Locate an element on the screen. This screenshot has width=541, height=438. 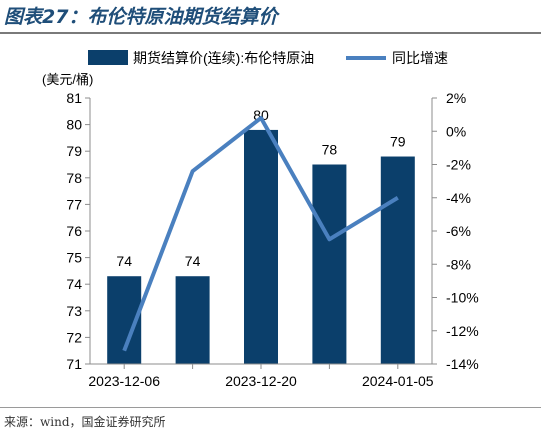
right-tick-label: 0% is located at coordinates (456, 131).